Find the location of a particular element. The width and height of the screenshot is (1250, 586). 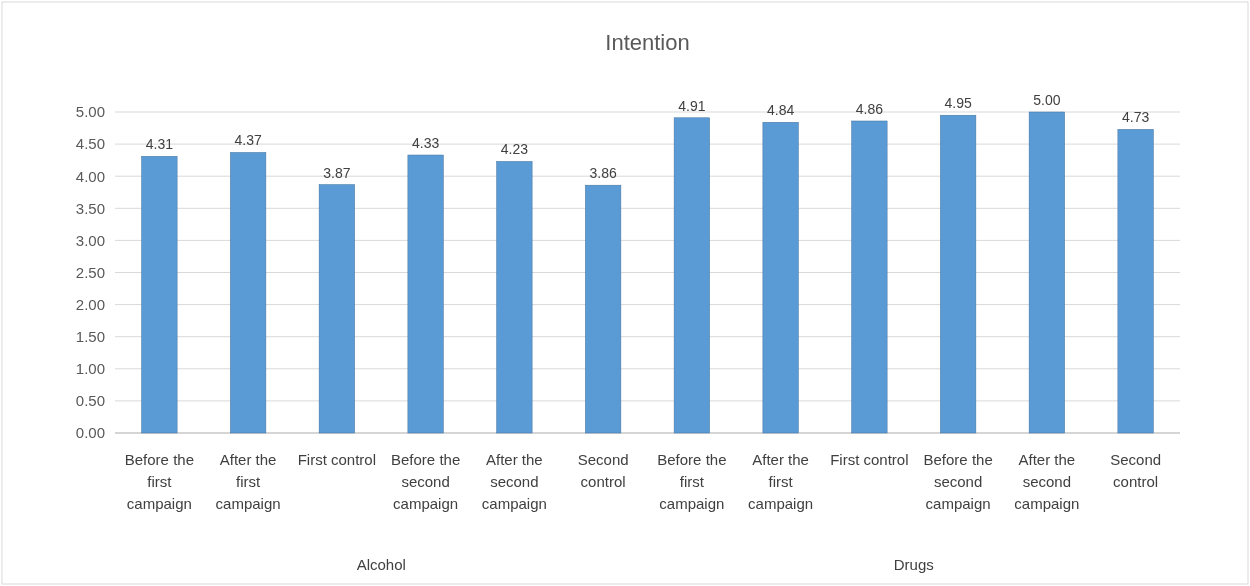

data-label: 4.33 is located at coordinates (426, 143).